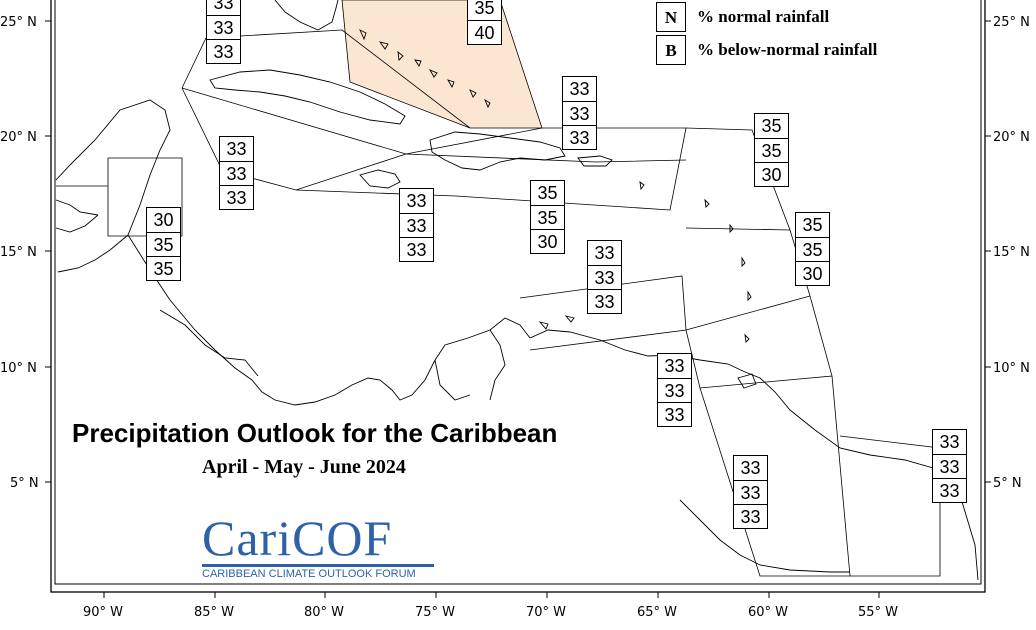  I want to click on jamaica-outline, so click(380, 179).